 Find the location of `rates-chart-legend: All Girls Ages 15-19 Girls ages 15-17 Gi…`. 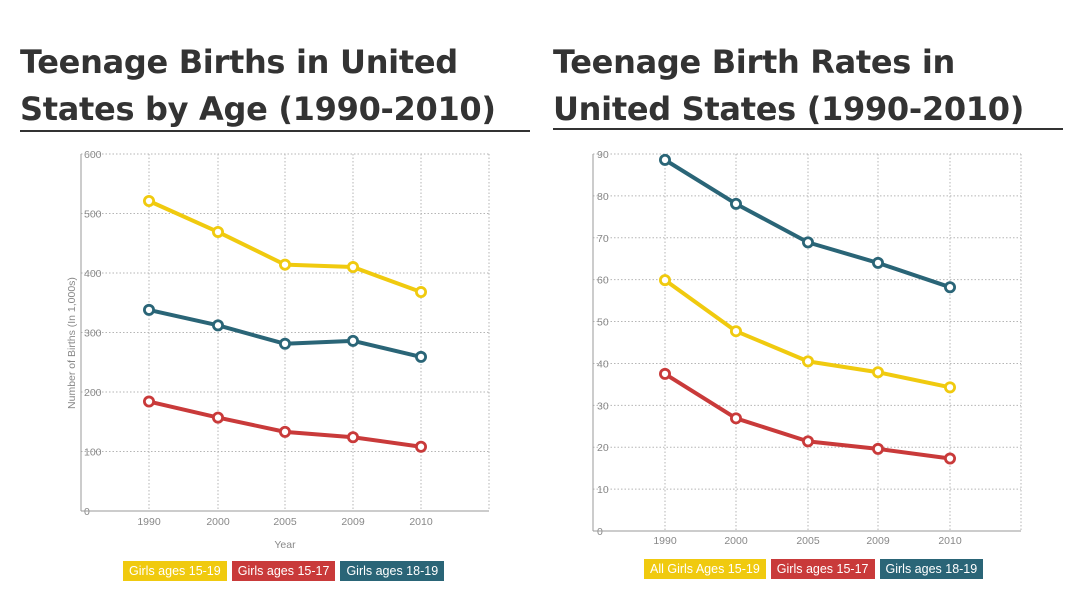

rates-chart-legend: All Girls Ages 15-19 Girls ages 15-17 Gi… is located at coordinates (814, 569).